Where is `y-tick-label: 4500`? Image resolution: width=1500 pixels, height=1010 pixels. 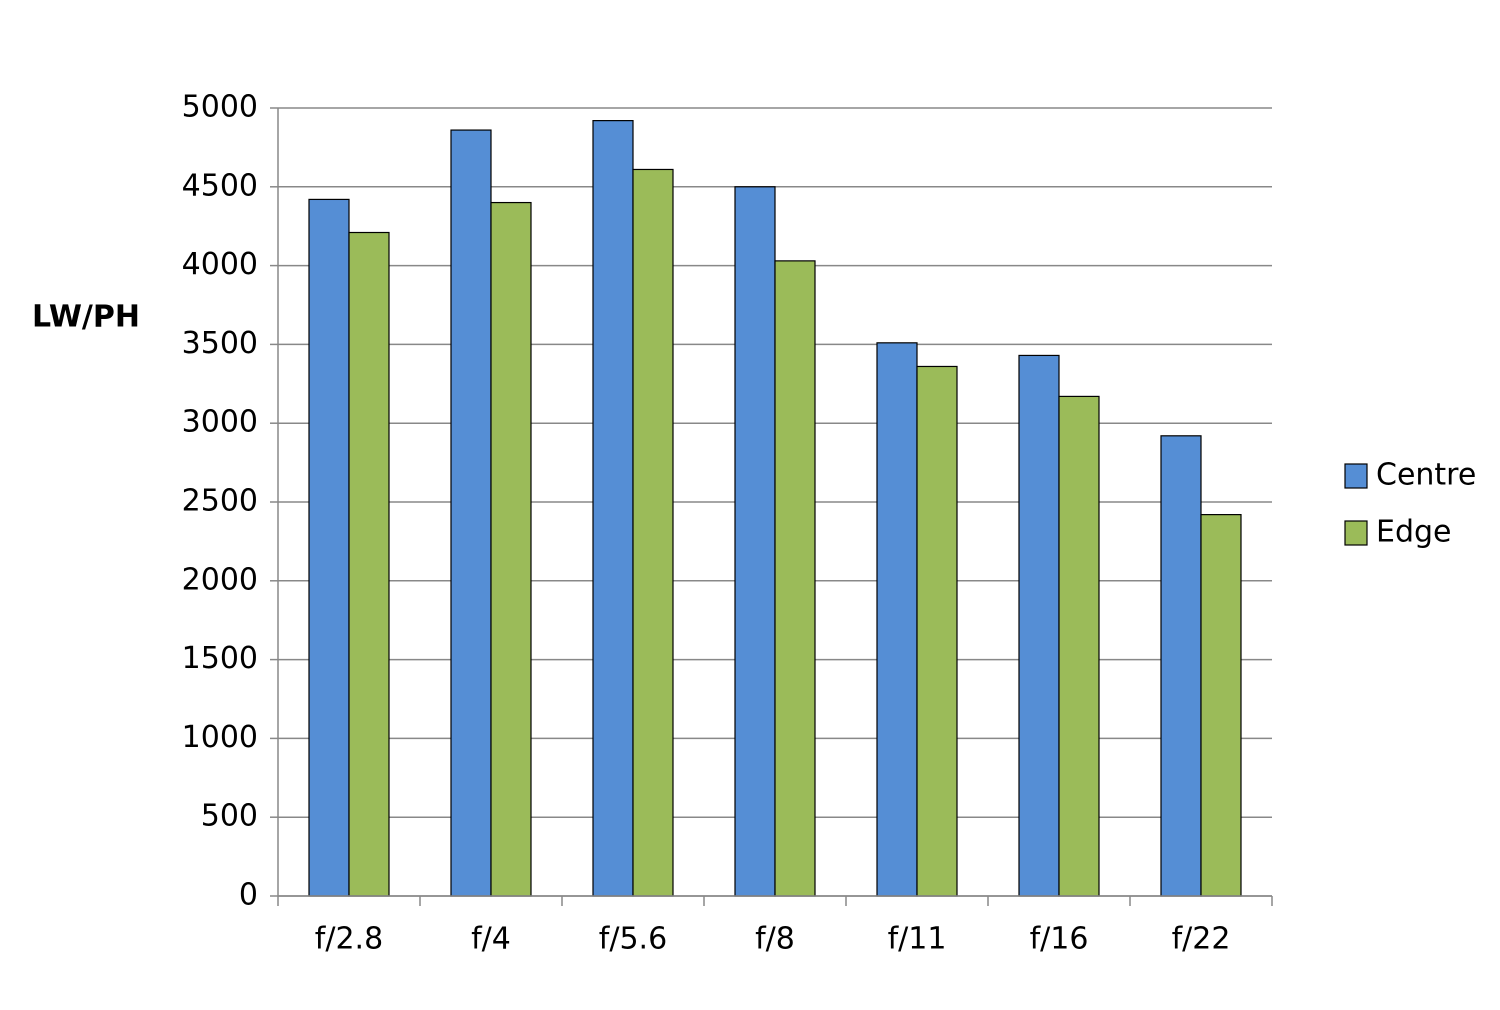
y-tick-label: 4500 is located at coordinates (220, 185).